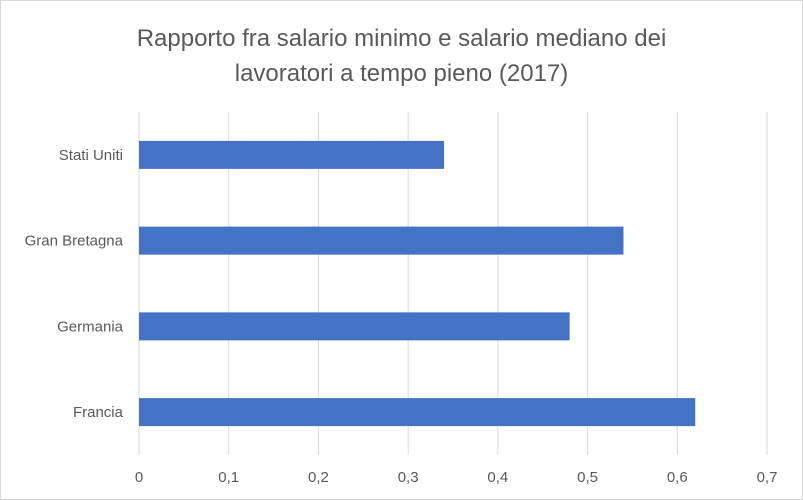 This screenshot has width=803, height=500. What do you see at coordinates (139, 477) in the screenshot?
I see `x-tick-label-0: 0` at bounding box center [139, 477].